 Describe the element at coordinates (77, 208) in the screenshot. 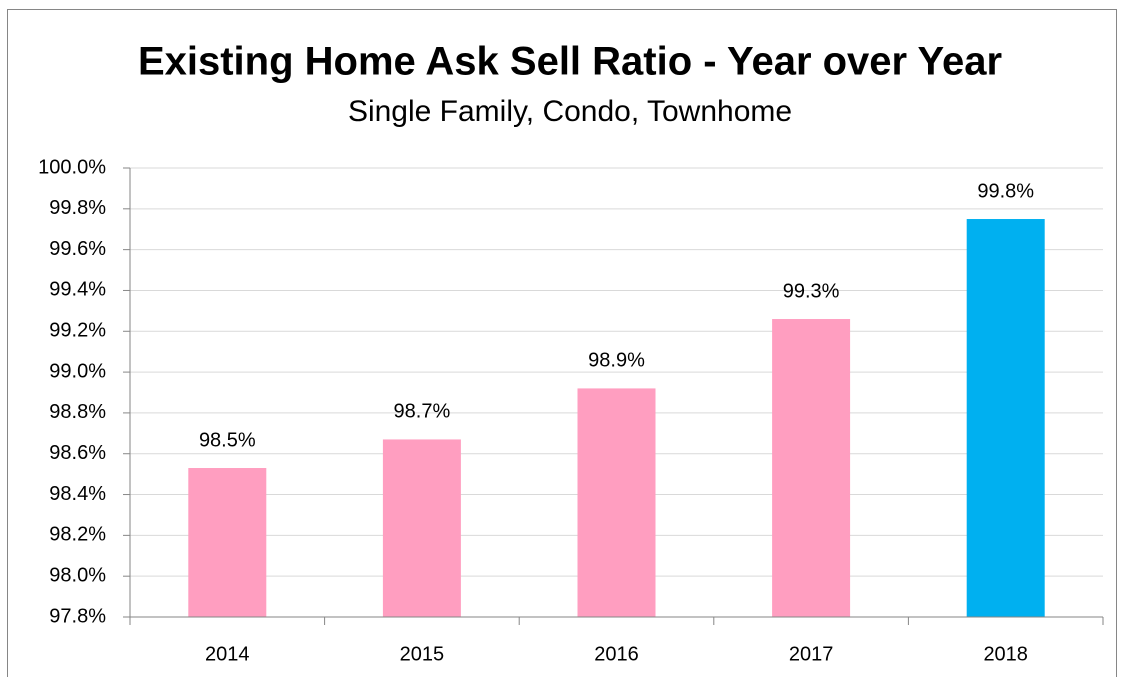

I see `y-tick-label: 99.8%` at that location.